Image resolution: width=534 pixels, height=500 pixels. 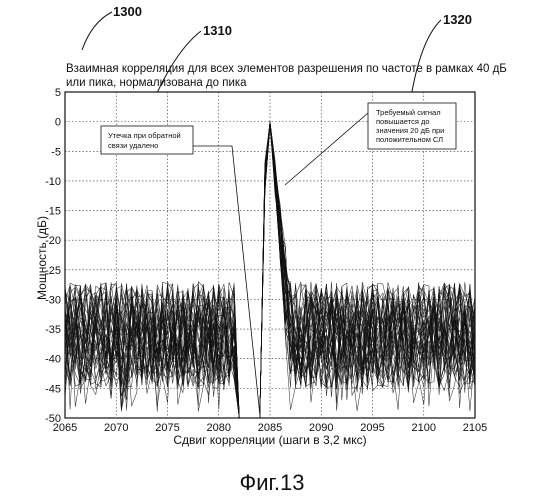 What do you see at coordinates (410, 130) in the screenshot?
I see `annotation-right-line3: значения 20 дБ при` at bounding box center [410, 130].